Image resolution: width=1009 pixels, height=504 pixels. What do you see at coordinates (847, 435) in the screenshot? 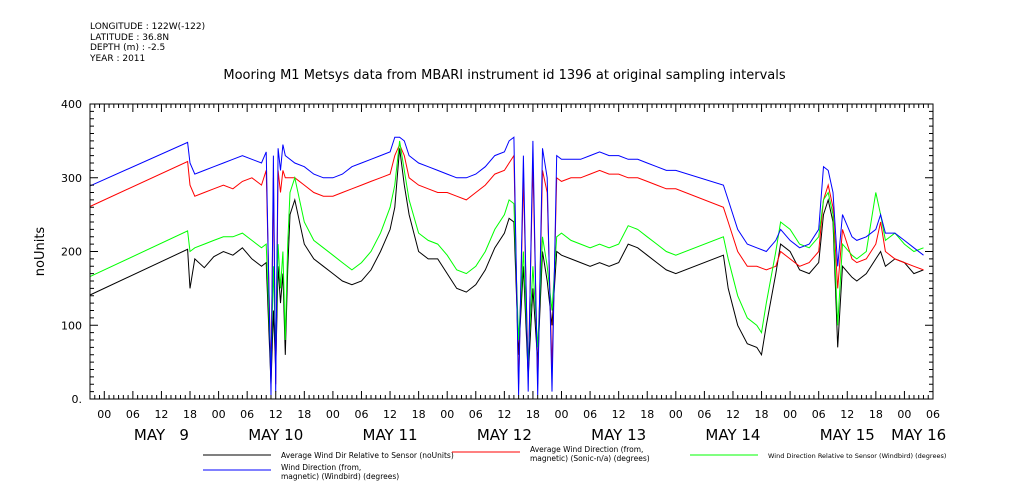
I see `x-day-label: MAY 15` at bounding box center [847, 435].